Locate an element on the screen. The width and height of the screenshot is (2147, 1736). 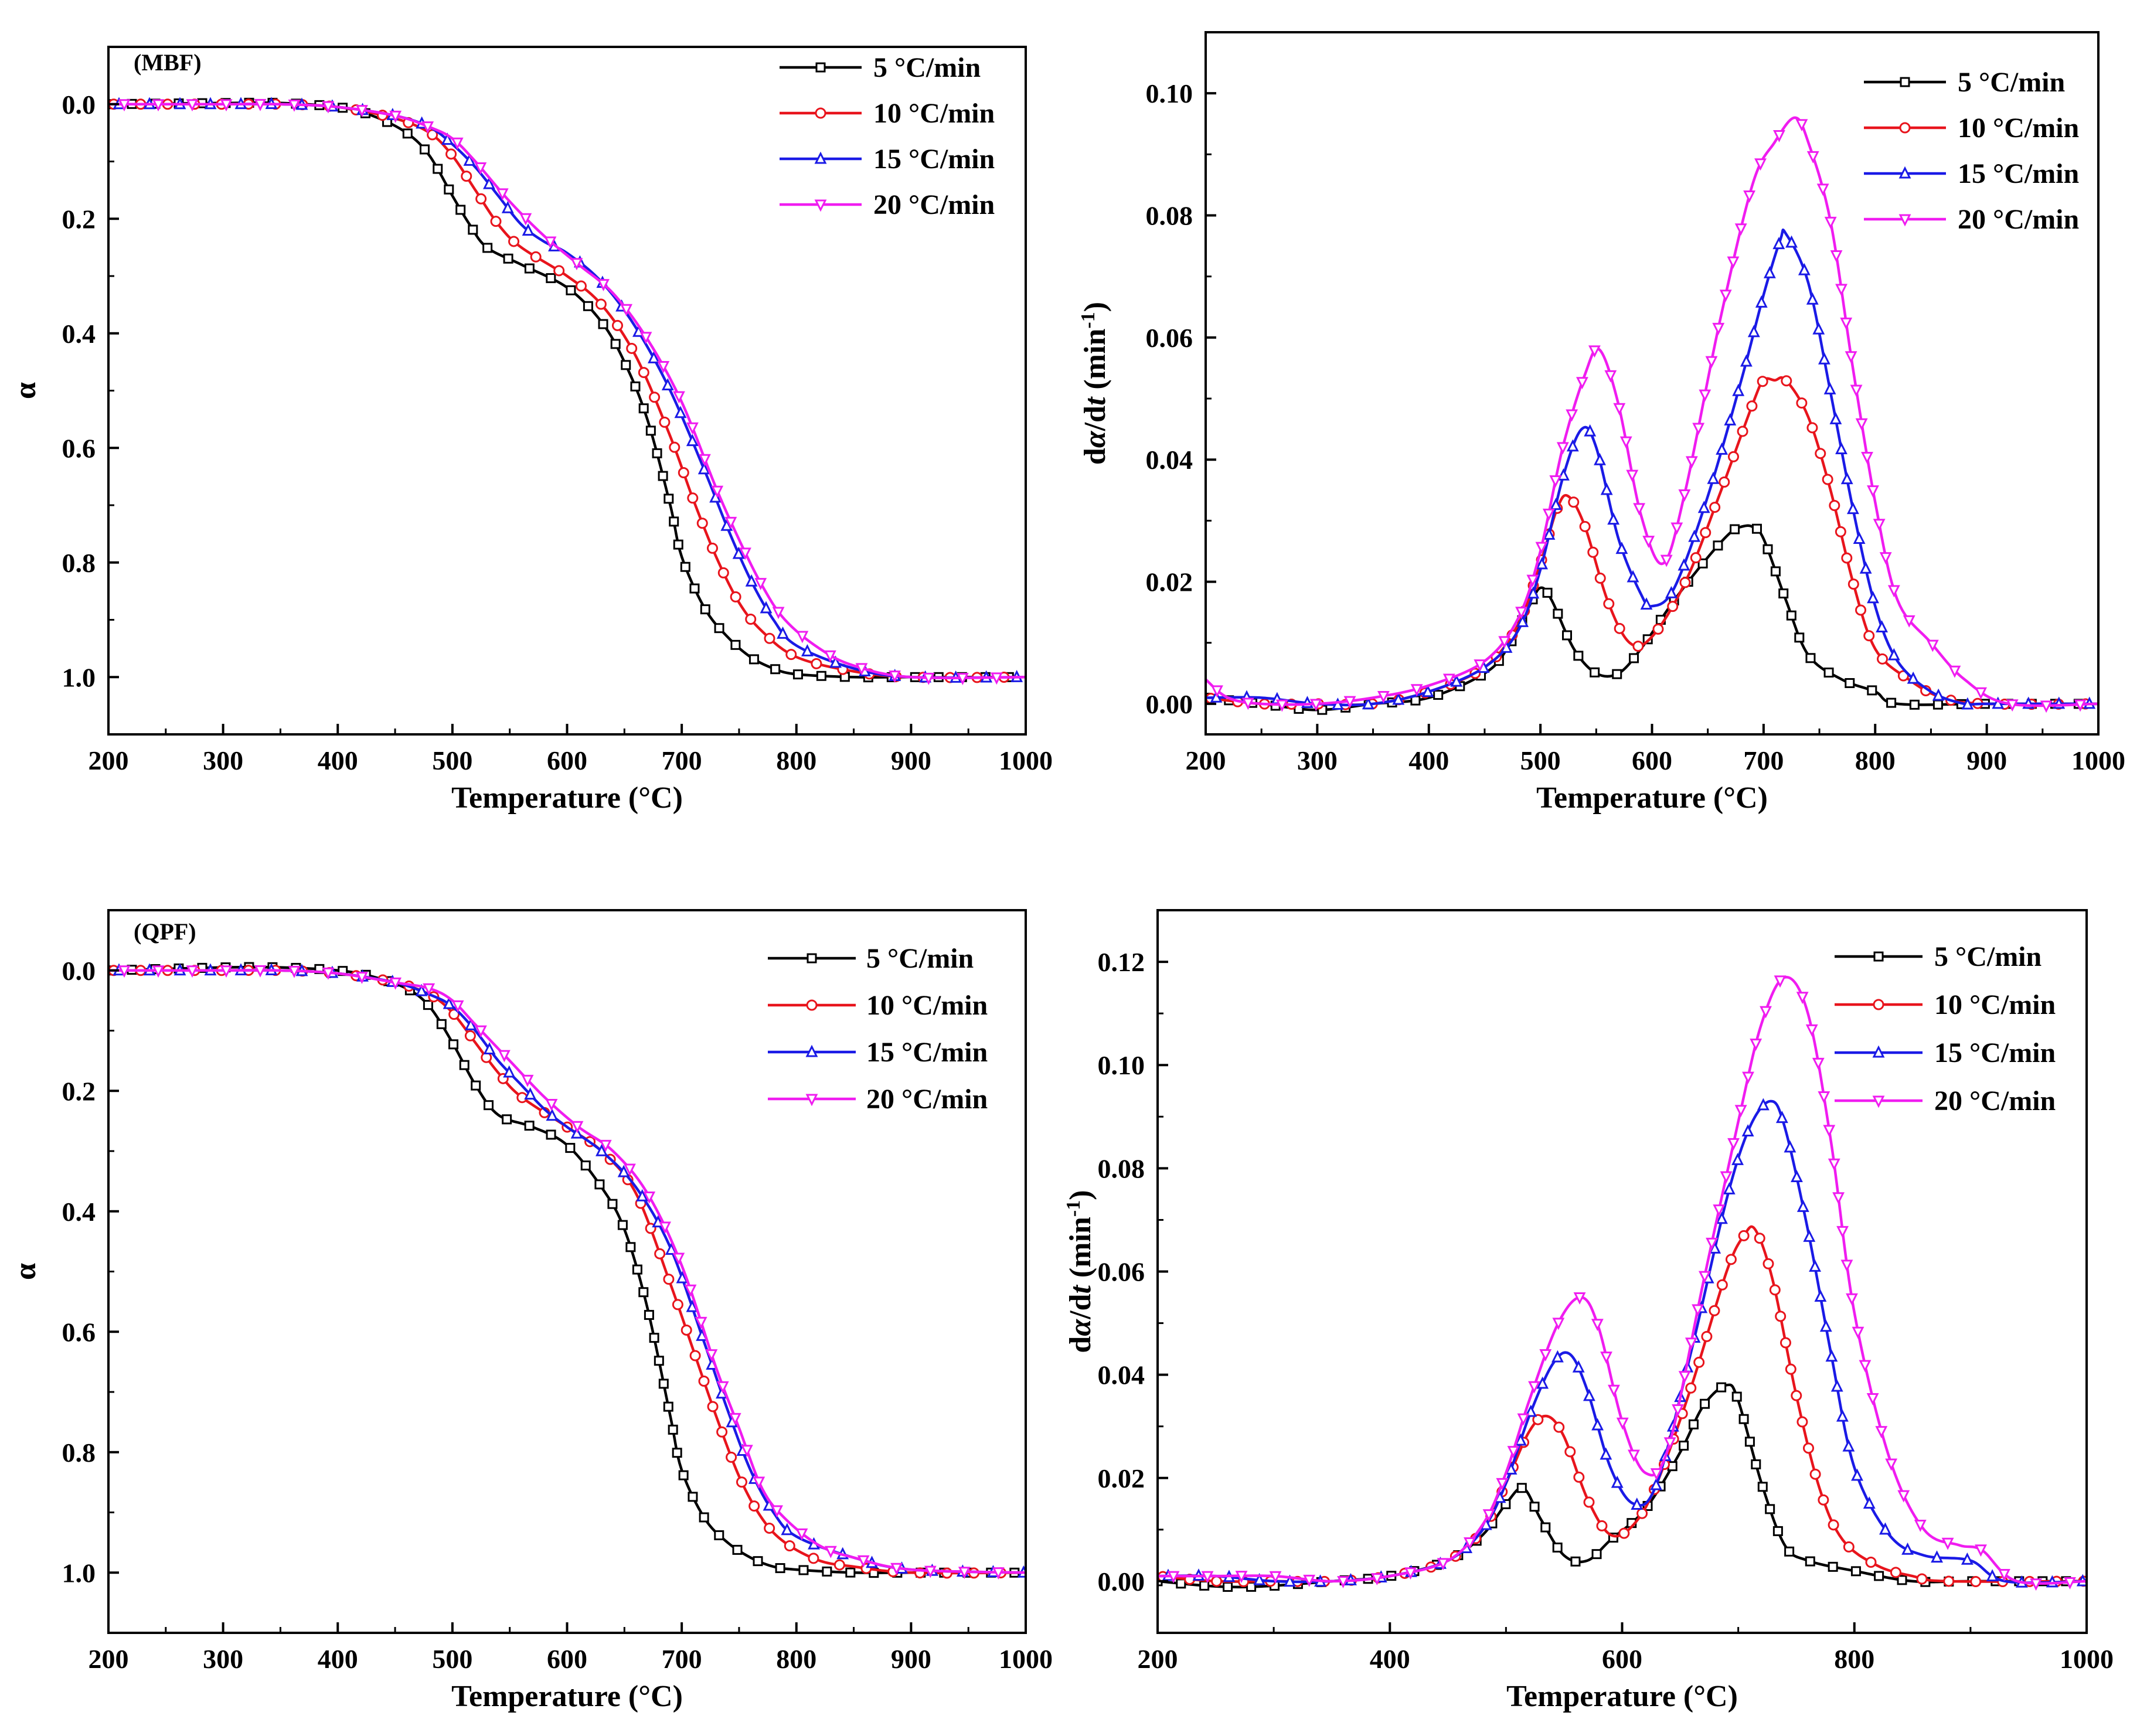
y-axis-label-qpf-rate: dα/dt (min-1) is located at coordinates (1080, 1271).